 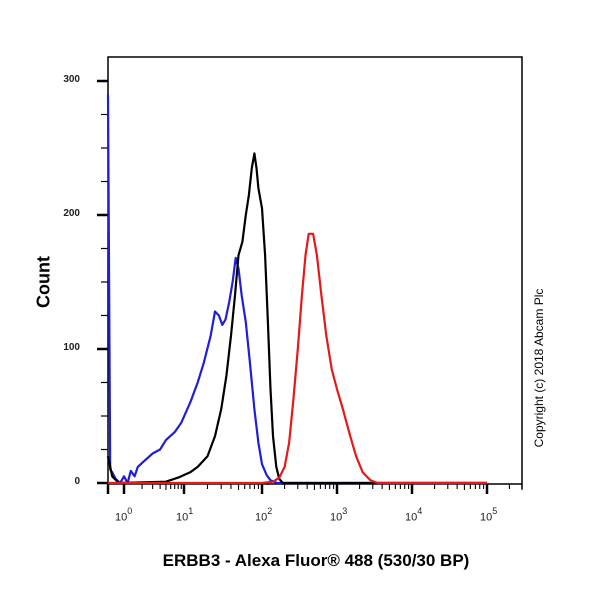 I want to click on y-tick-label-100: 100, so click(x=71, y=347).